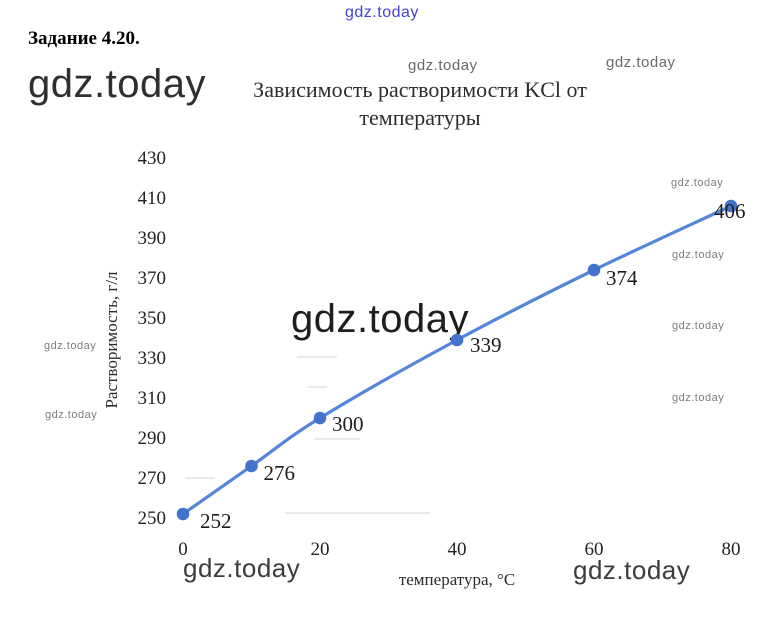 The image size is (771, 629). Describe the element at coordinates (152, 438) in the screenshot. I see `y-tick-label: 290` at that location.